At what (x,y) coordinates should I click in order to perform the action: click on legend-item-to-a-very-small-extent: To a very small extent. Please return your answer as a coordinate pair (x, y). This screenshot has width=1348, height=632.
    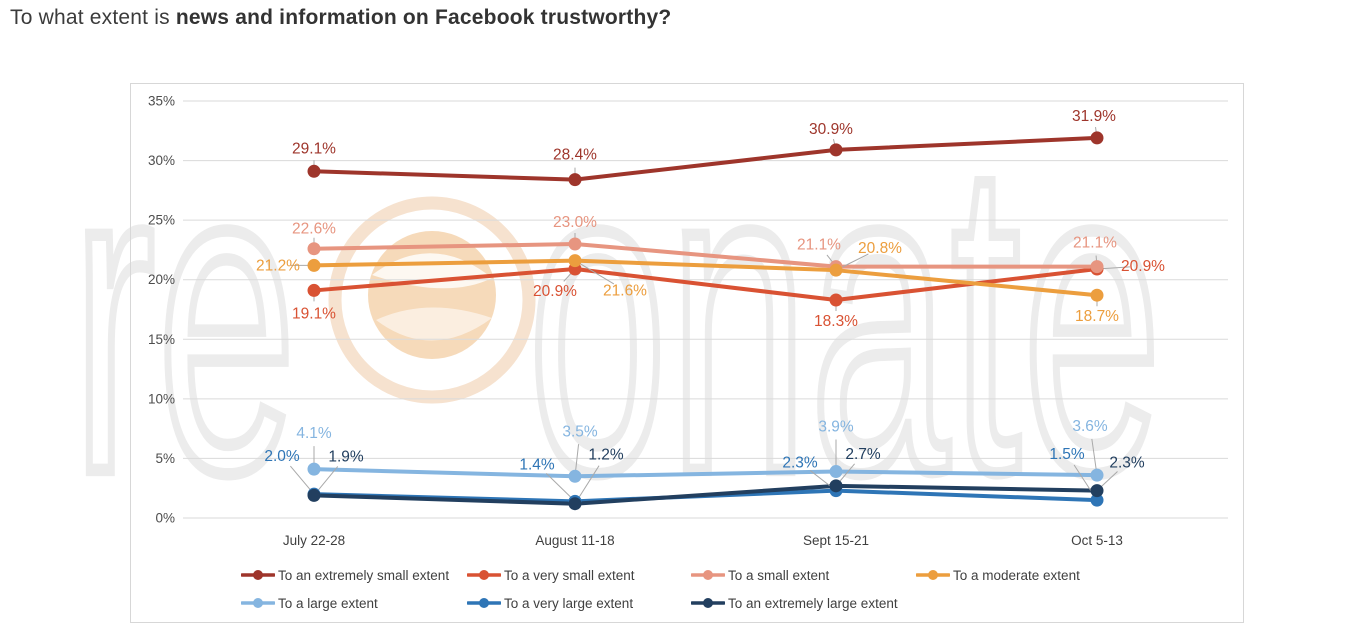
    Looking at the image, I should click on (551, 575).